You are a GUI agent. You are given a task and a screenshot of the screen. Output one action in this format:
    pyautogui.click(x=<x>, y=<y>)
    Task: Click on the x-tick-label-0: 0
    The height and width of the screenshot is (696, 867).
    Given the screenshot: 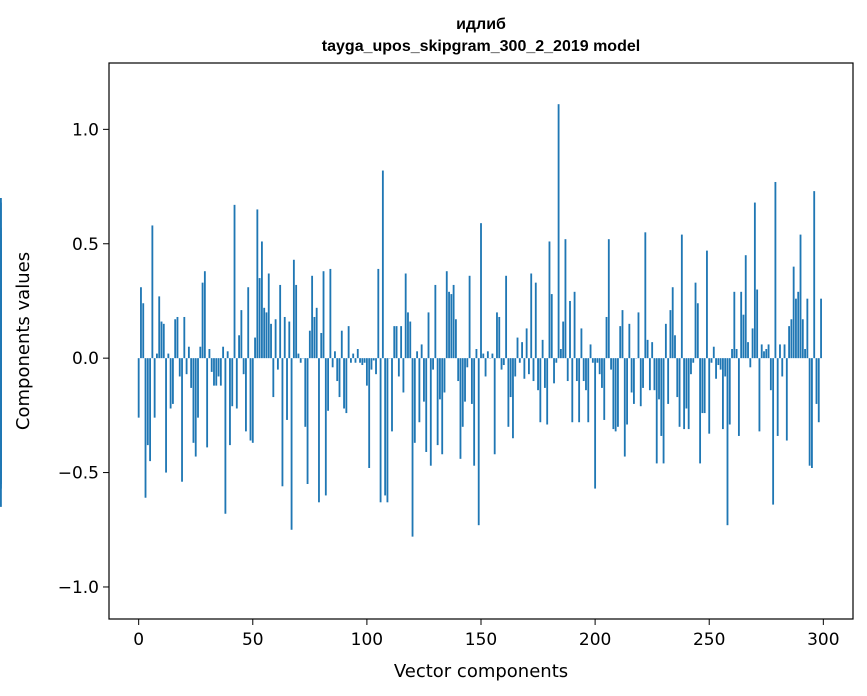 What is the action you would take?
    pyautogui.click(x=138, y=640)
    